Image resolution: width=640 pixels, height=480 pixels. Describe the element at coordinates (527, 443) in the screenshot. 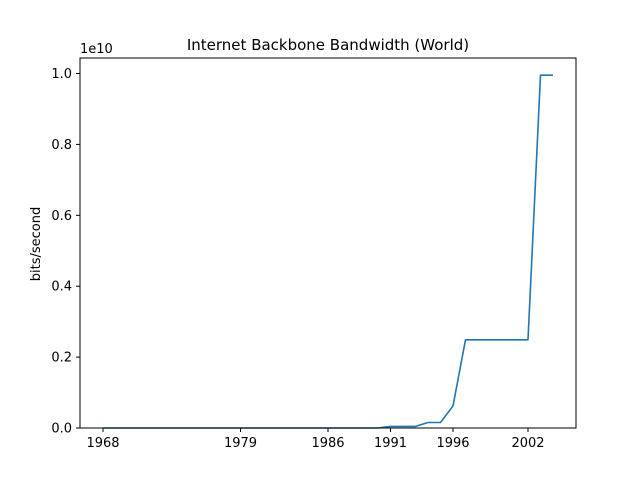

I see `x-tick-label: 2002` at that location.